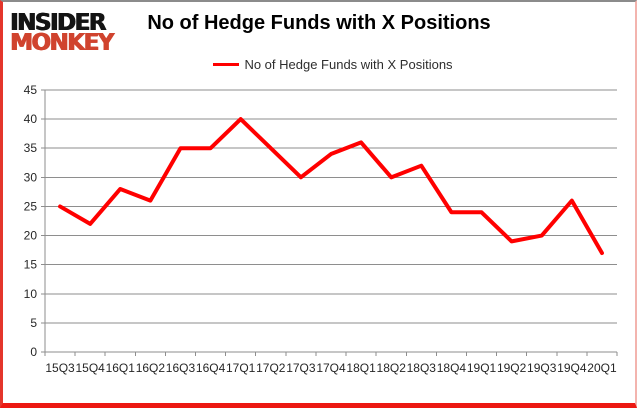  I want to click on svg-text: 16Q1, so click(121, 368).